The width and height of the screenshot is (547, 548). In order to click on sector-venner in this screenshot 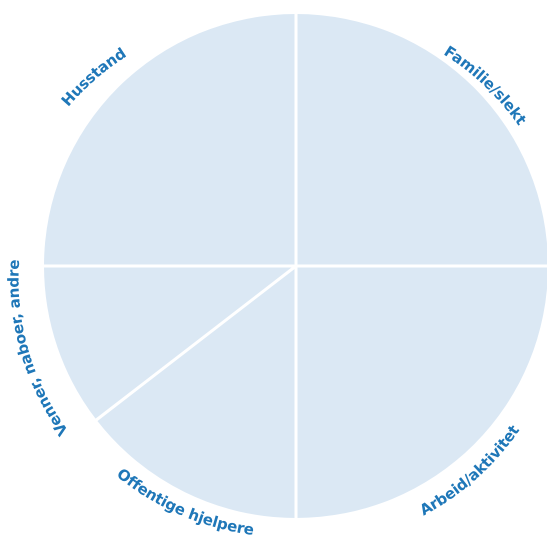, I will do `click(170, 343)`.